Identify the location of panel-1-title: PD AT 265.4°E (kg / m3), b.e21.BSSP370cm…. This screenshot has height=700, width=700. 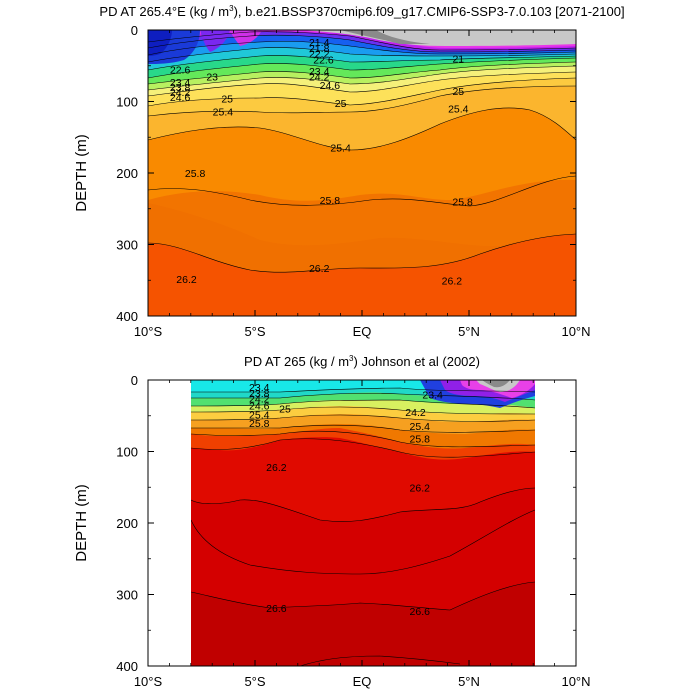
(361, 11).